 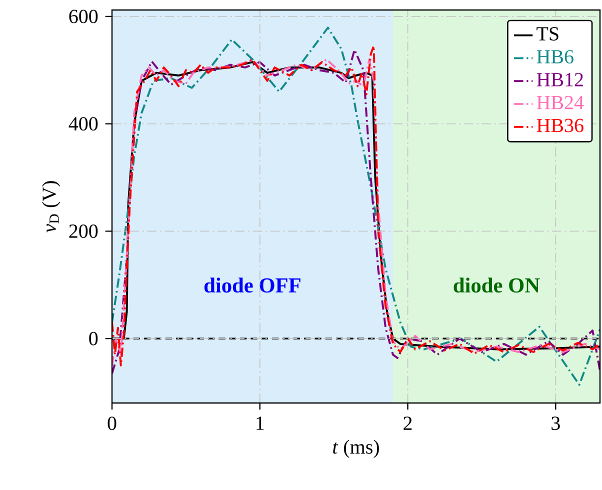 I want to click on legend-label: HB24, so click(x=560, y=103).